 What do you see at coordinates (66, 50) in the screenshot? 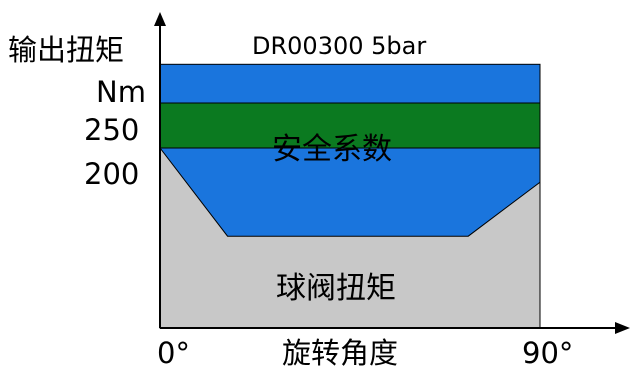
I see `y-axis-label: 输出扭矩` at bounding box center [66, 50].